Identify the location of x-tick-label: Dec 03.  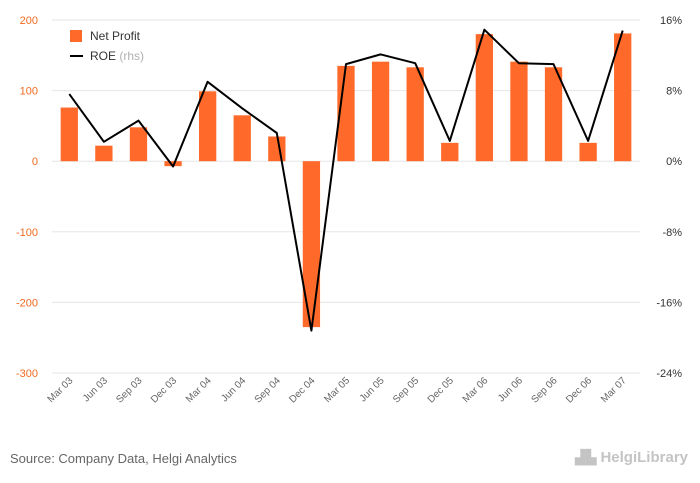
(164, 390).